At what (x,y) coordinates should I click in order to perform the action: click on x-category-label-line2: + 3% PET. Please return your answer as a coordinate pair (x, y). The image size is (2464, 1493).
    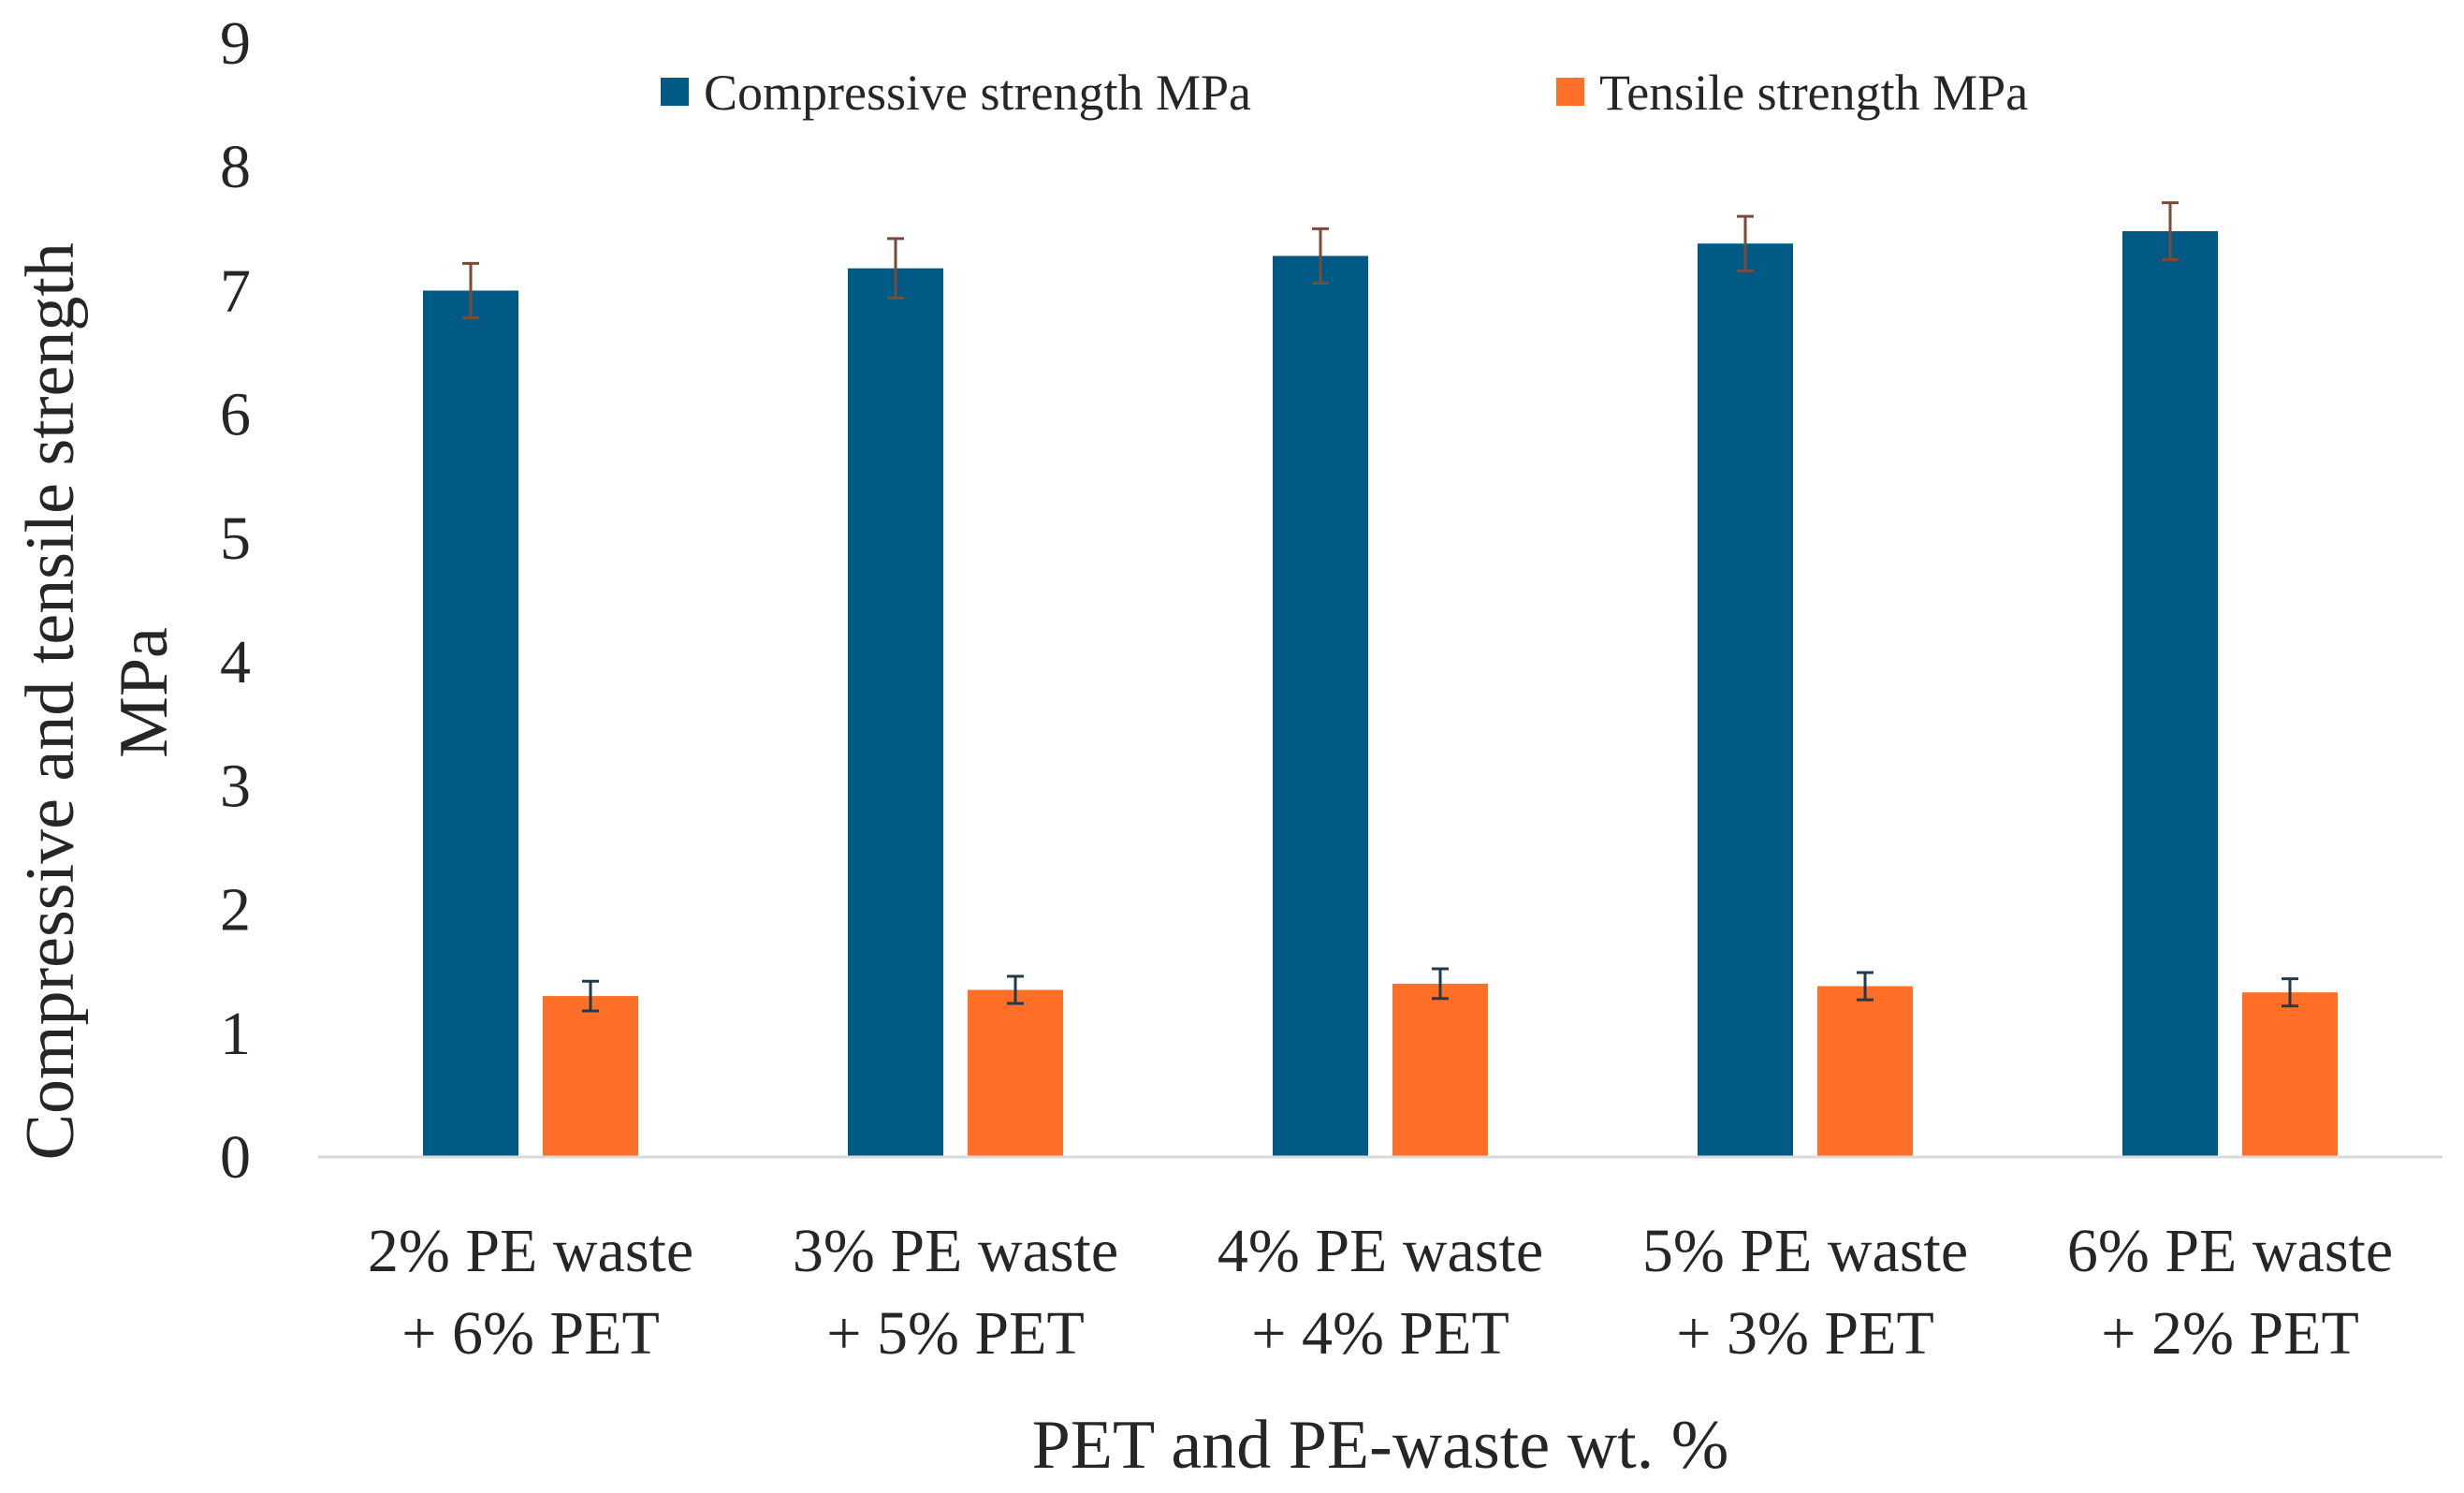
    Looking at the image, I should click on (1805, 1333).